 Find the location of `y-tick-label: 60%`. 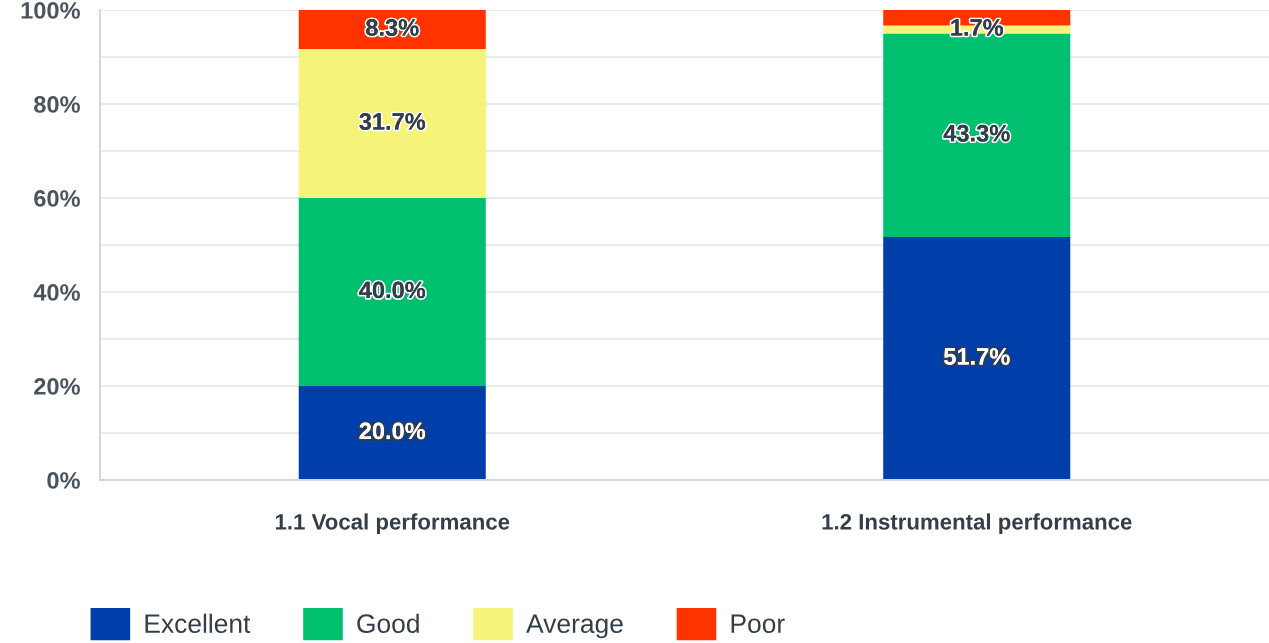

y-tick-label: 60% is located at coordinates (57, 198).